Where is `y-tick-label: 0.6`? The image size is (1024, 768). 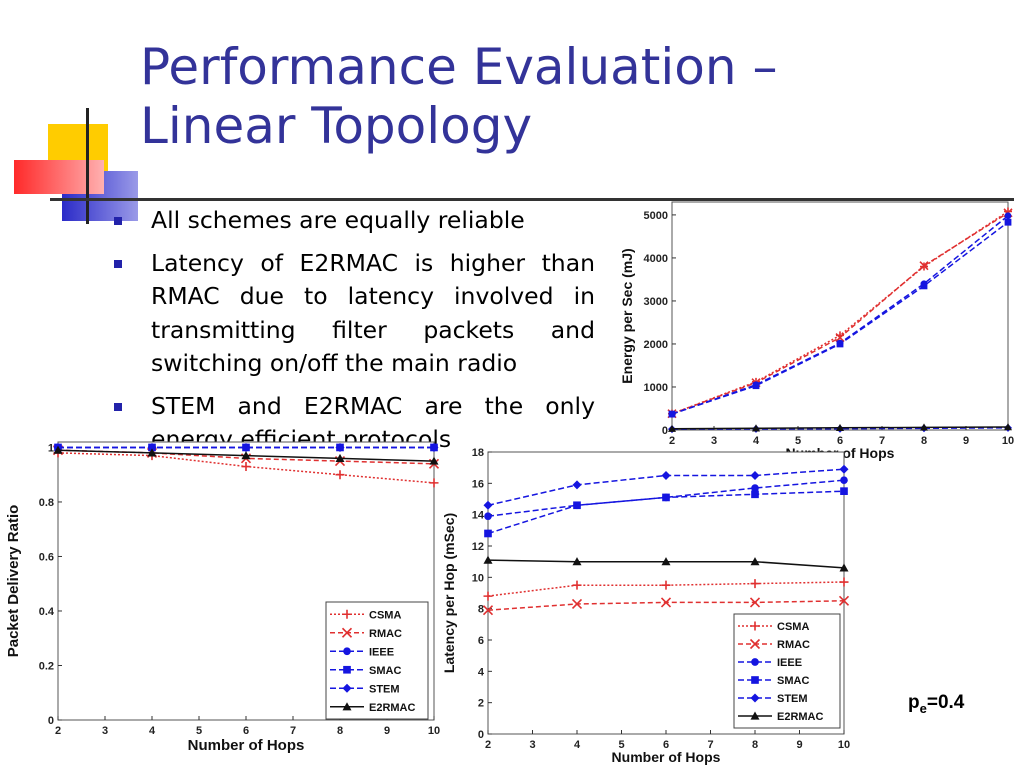
y-tick-label: 0.6 is located at coordinates (46, 557).